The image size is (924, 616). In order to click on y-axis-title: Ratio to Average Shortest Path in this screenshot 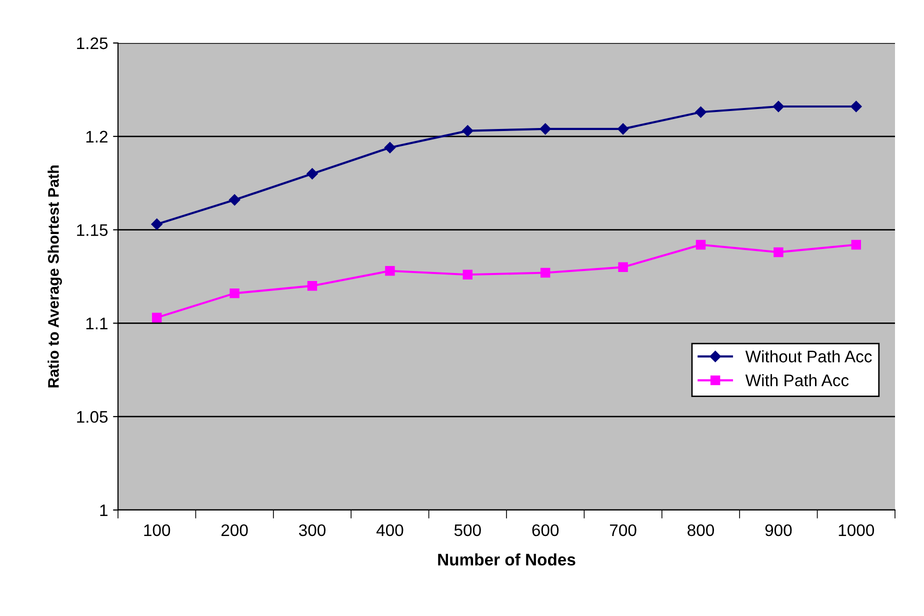, I will do `click(55, 277)`.